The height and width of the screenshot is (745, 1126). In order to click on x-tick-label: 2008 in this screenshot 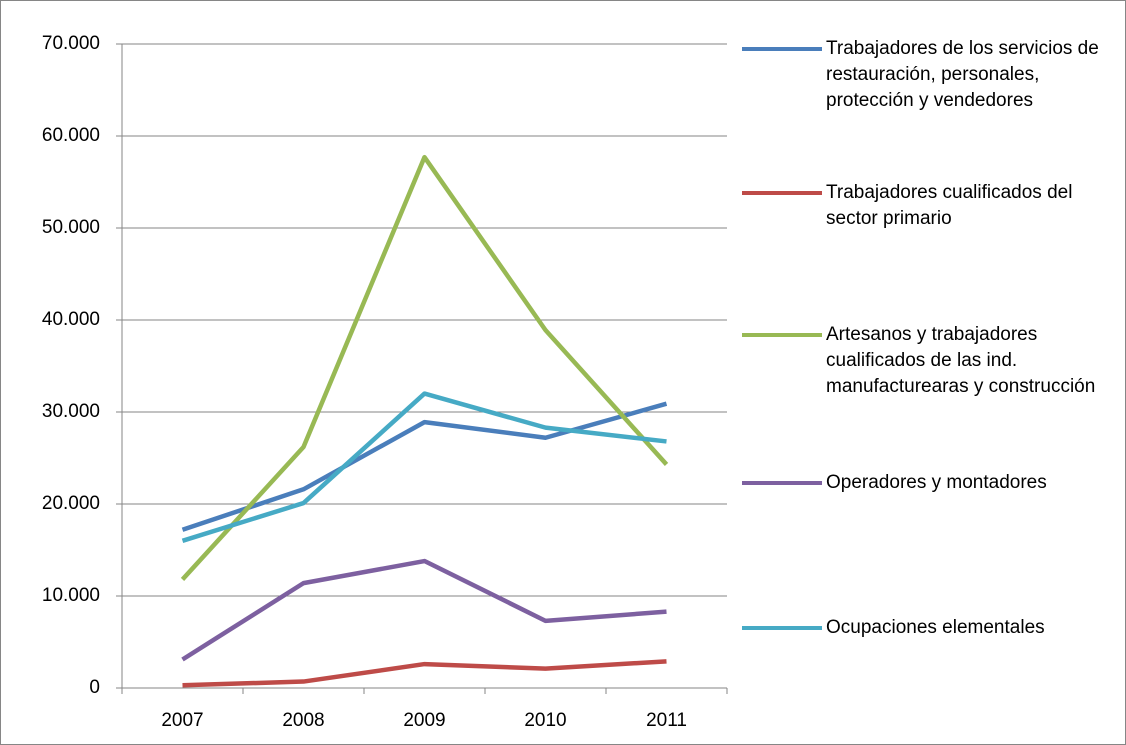, I will do `click(303, 720)`.